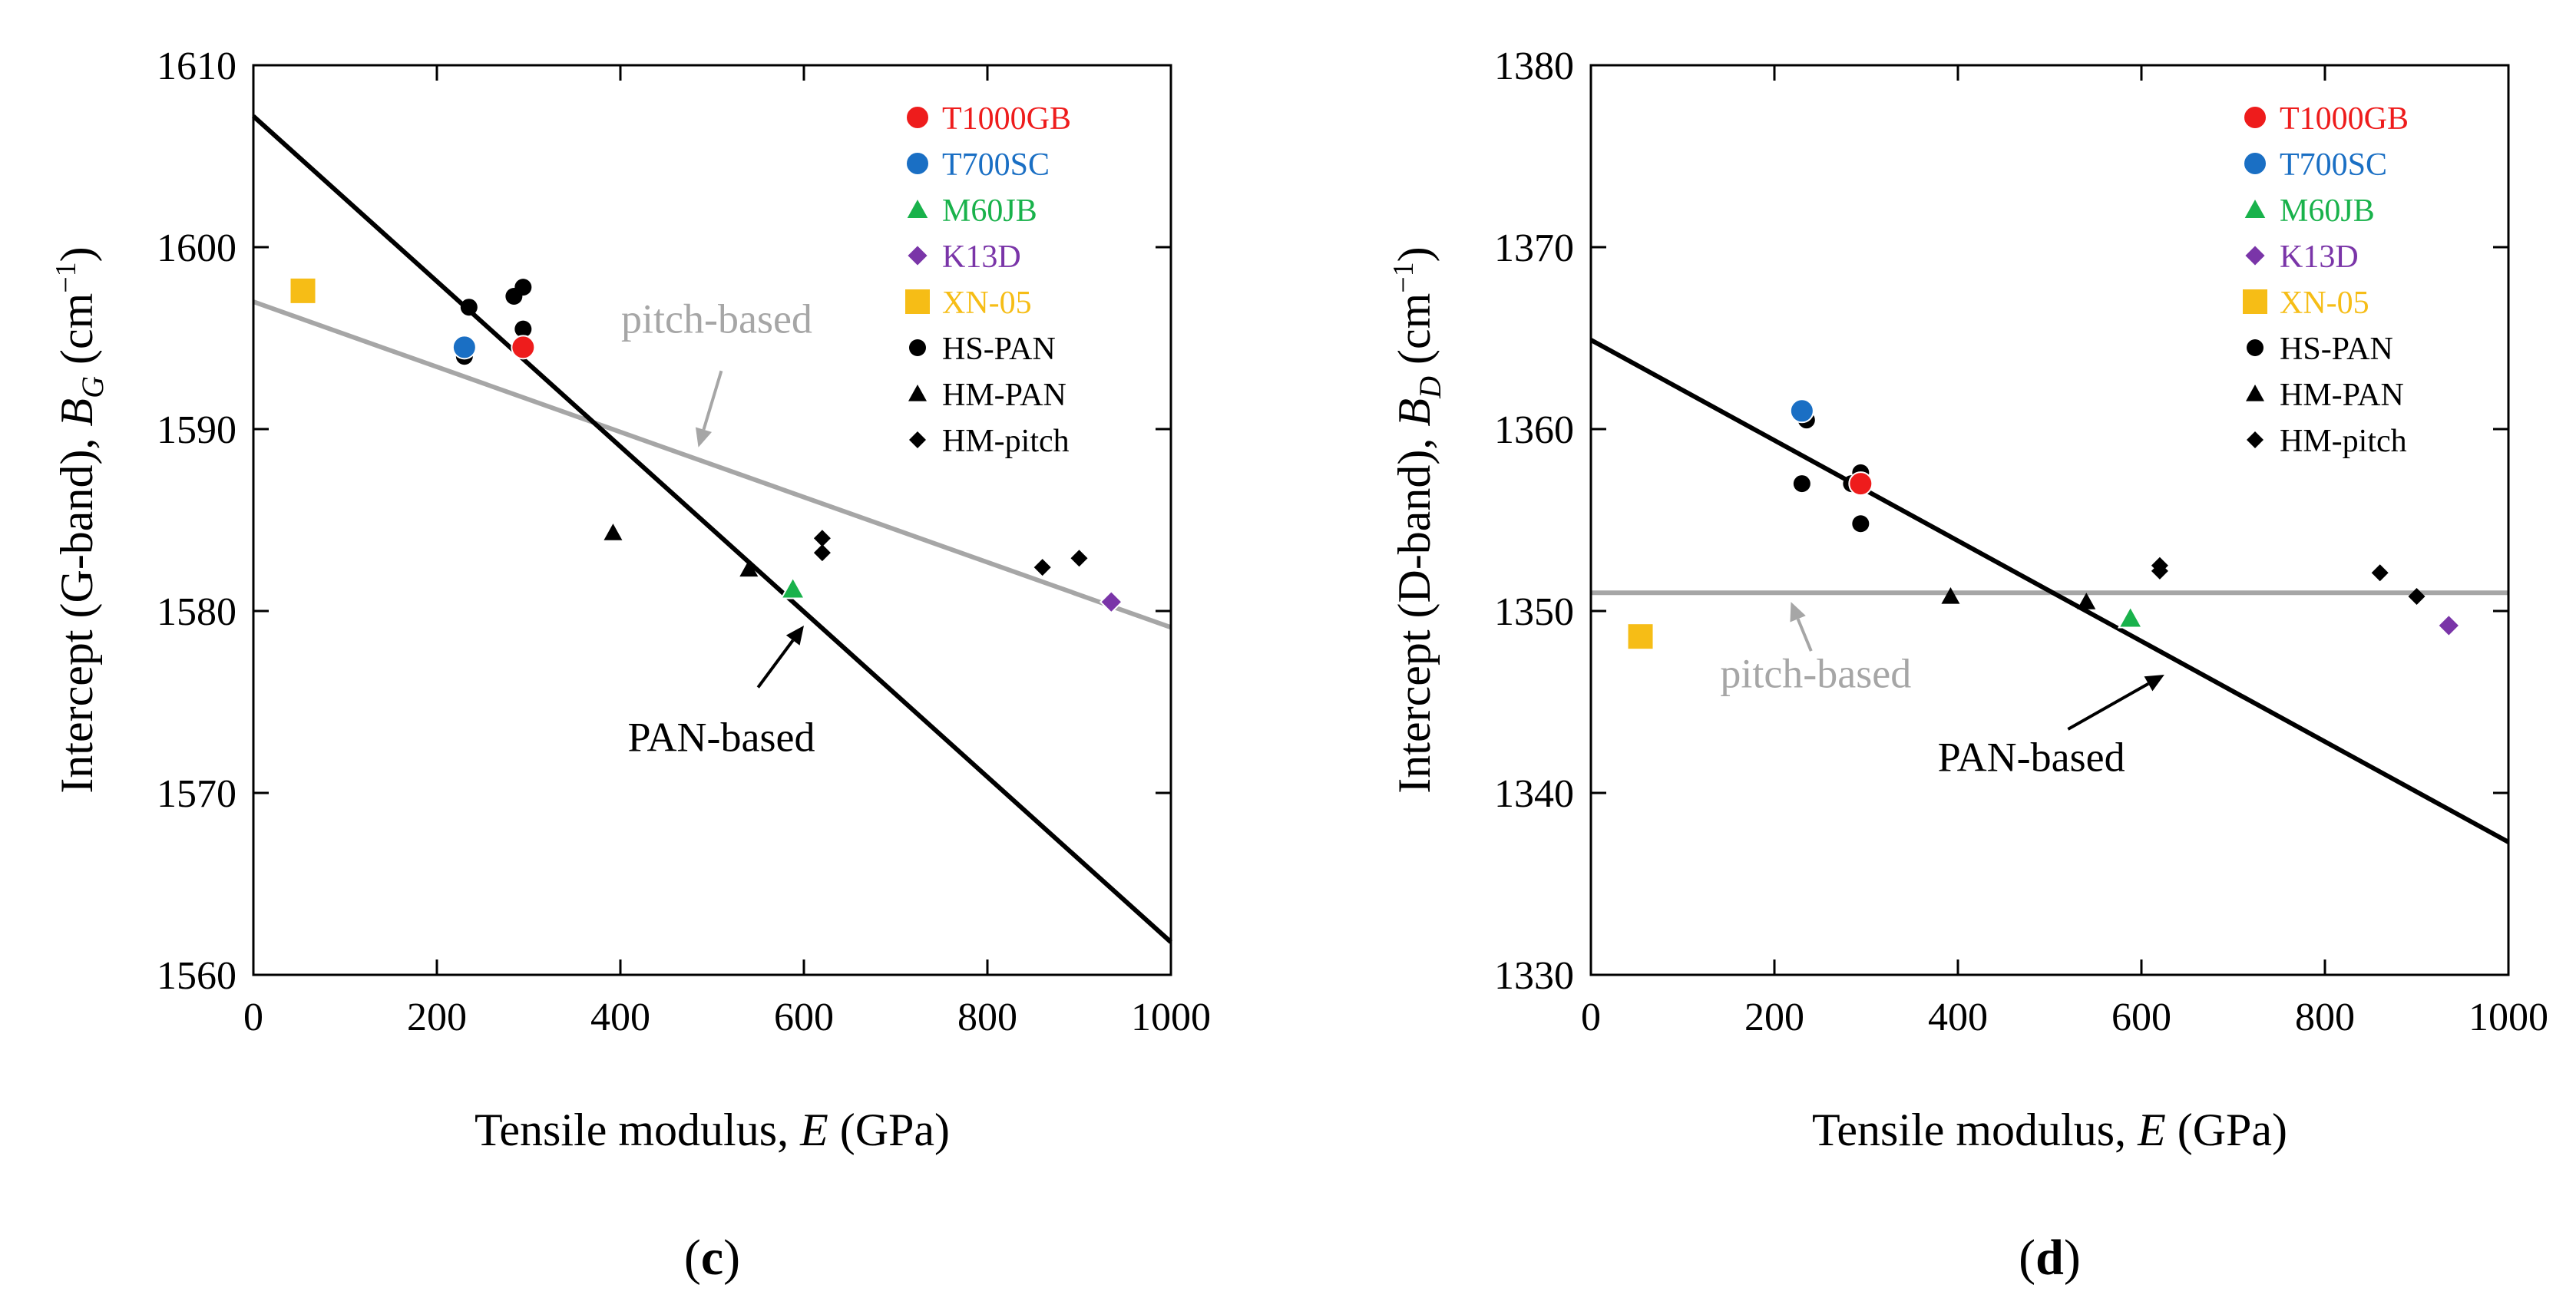 The width and height of the screenshot is (2576, 1298). What do you see at coordinates (196, 612) in the screenshot?
I see `y-tick-label: 1580` at bounding box center [196, 612].